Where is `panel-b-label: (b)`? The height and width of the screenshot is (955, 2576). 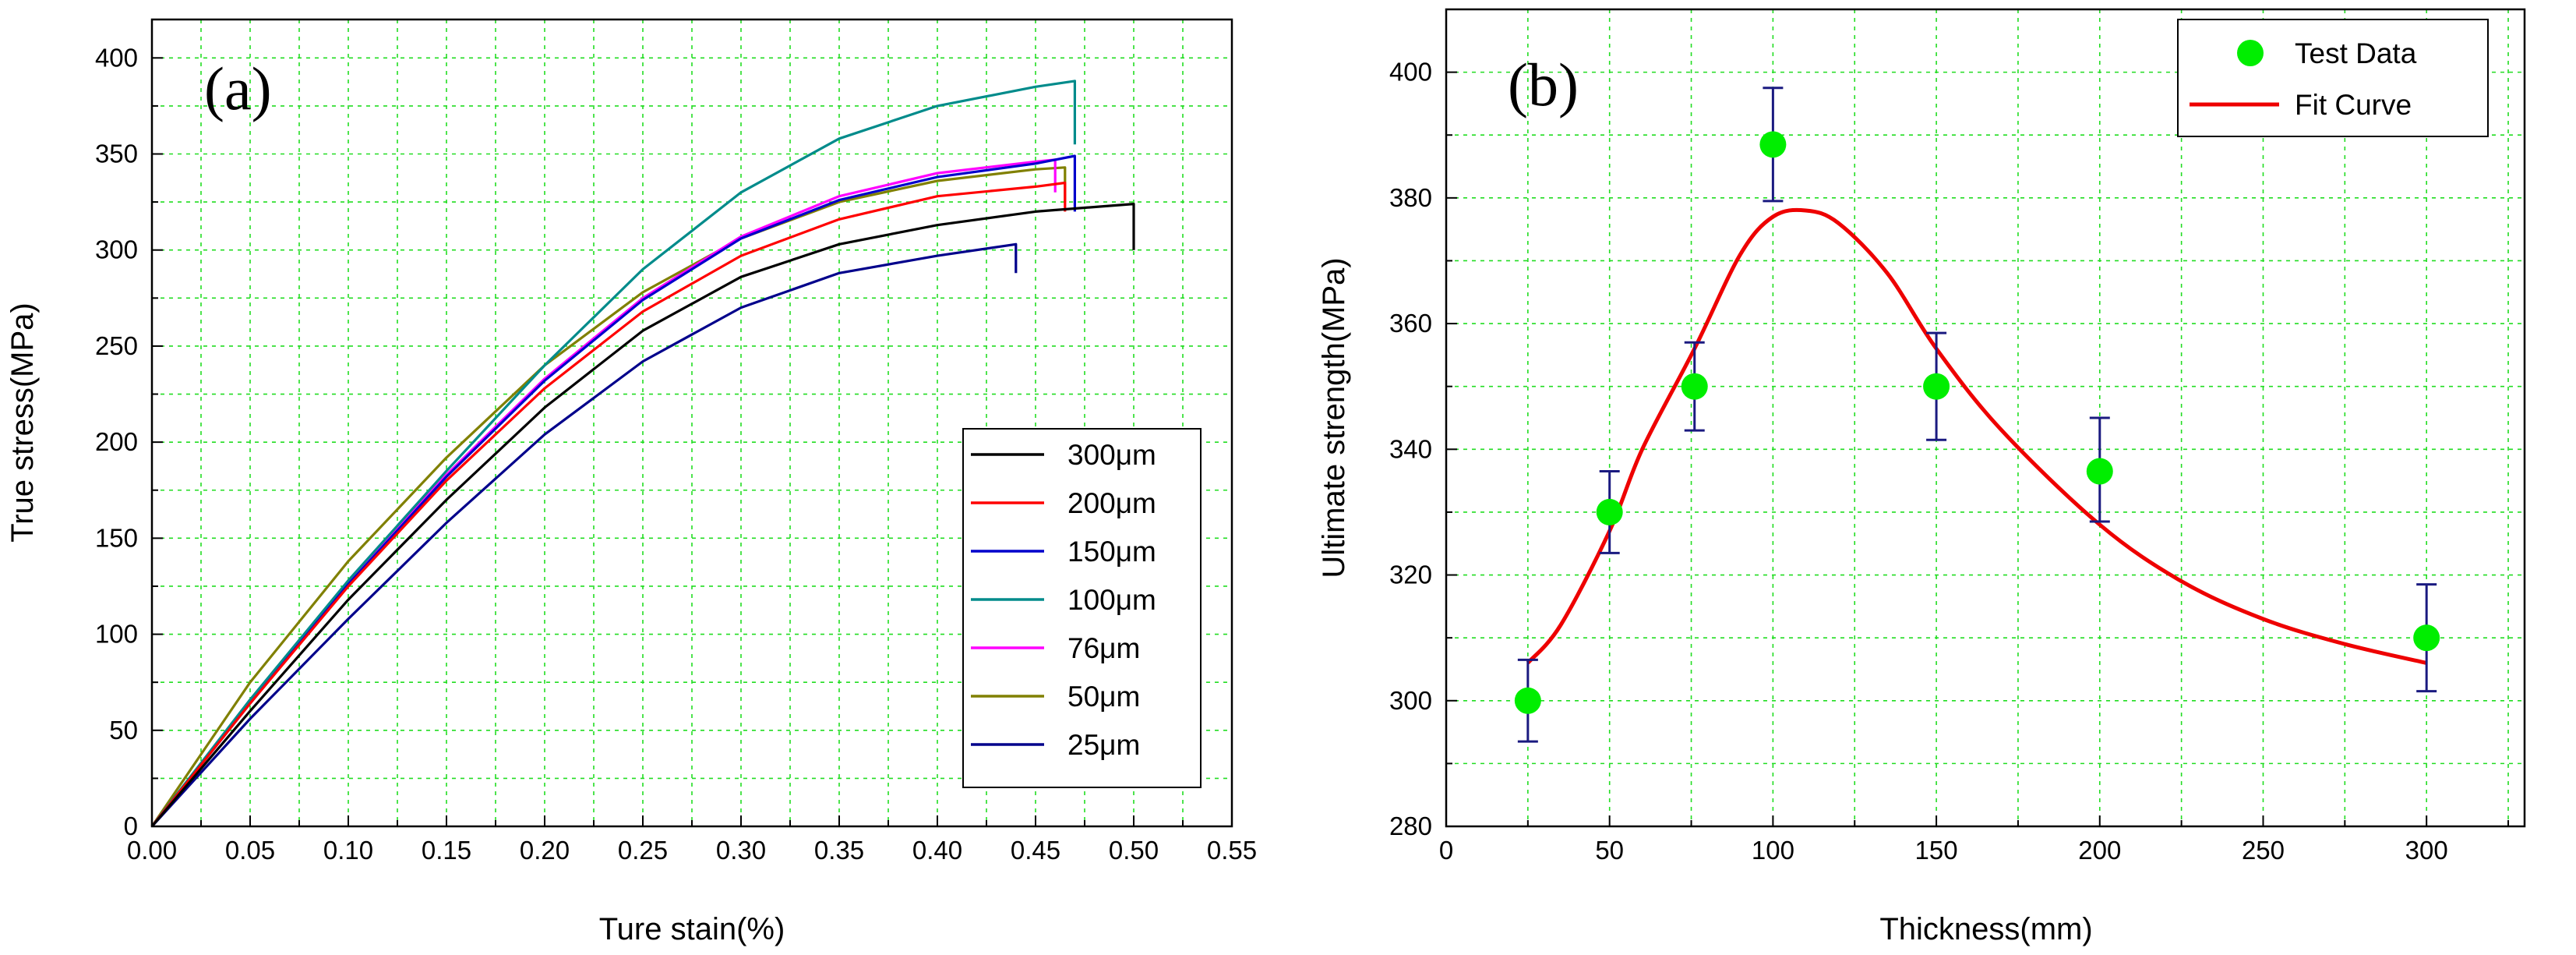 panel-b-label: (b) is located at coordinates (1543, 84).